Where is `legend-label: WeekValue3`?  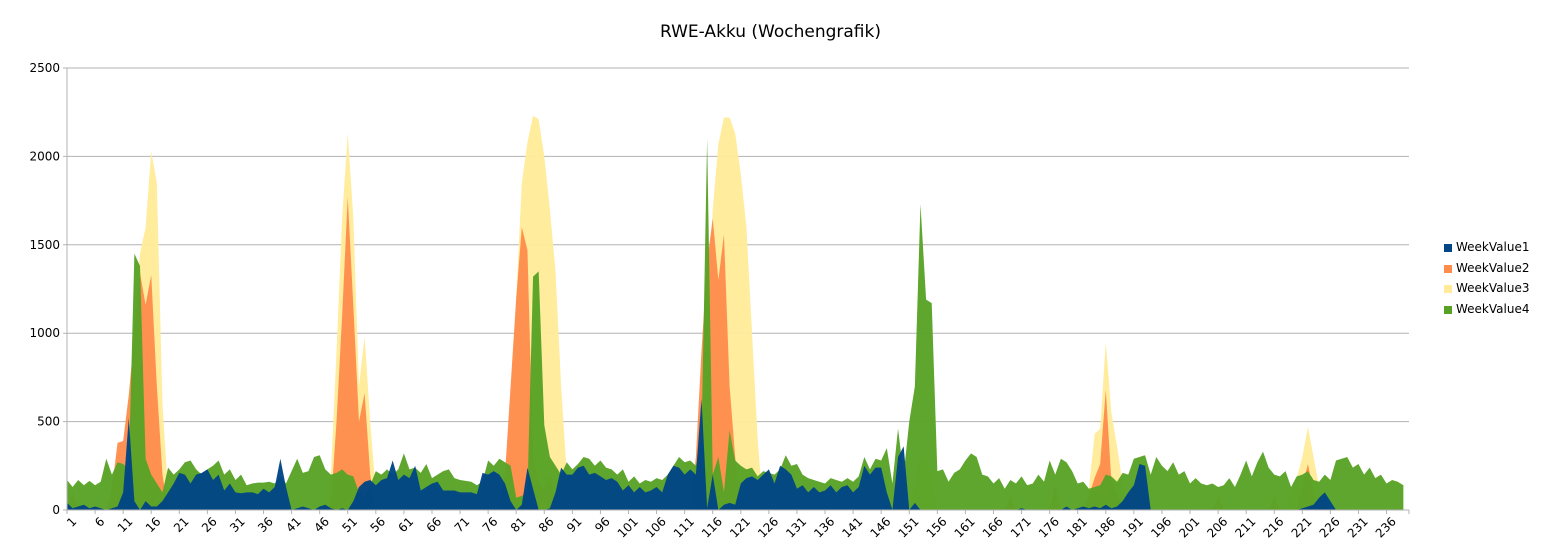 legend-label: WeekValue3 is located at coordinates (1493, 288).